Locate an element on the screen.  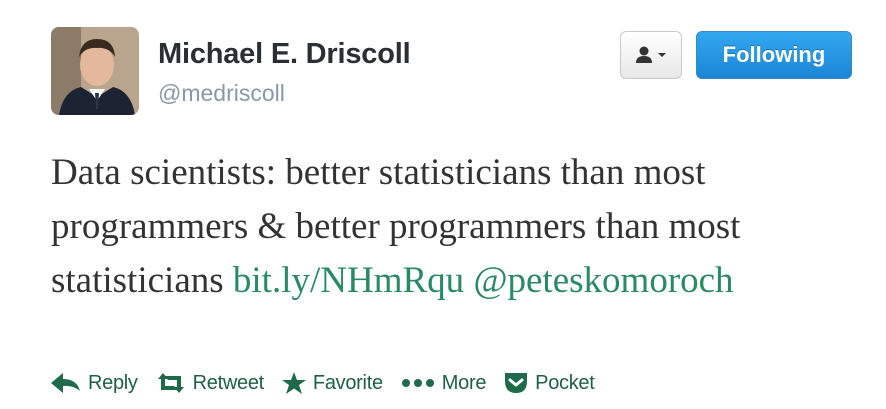
tweet-mention: @peteskomoroch is located at coordinates (603, 280).